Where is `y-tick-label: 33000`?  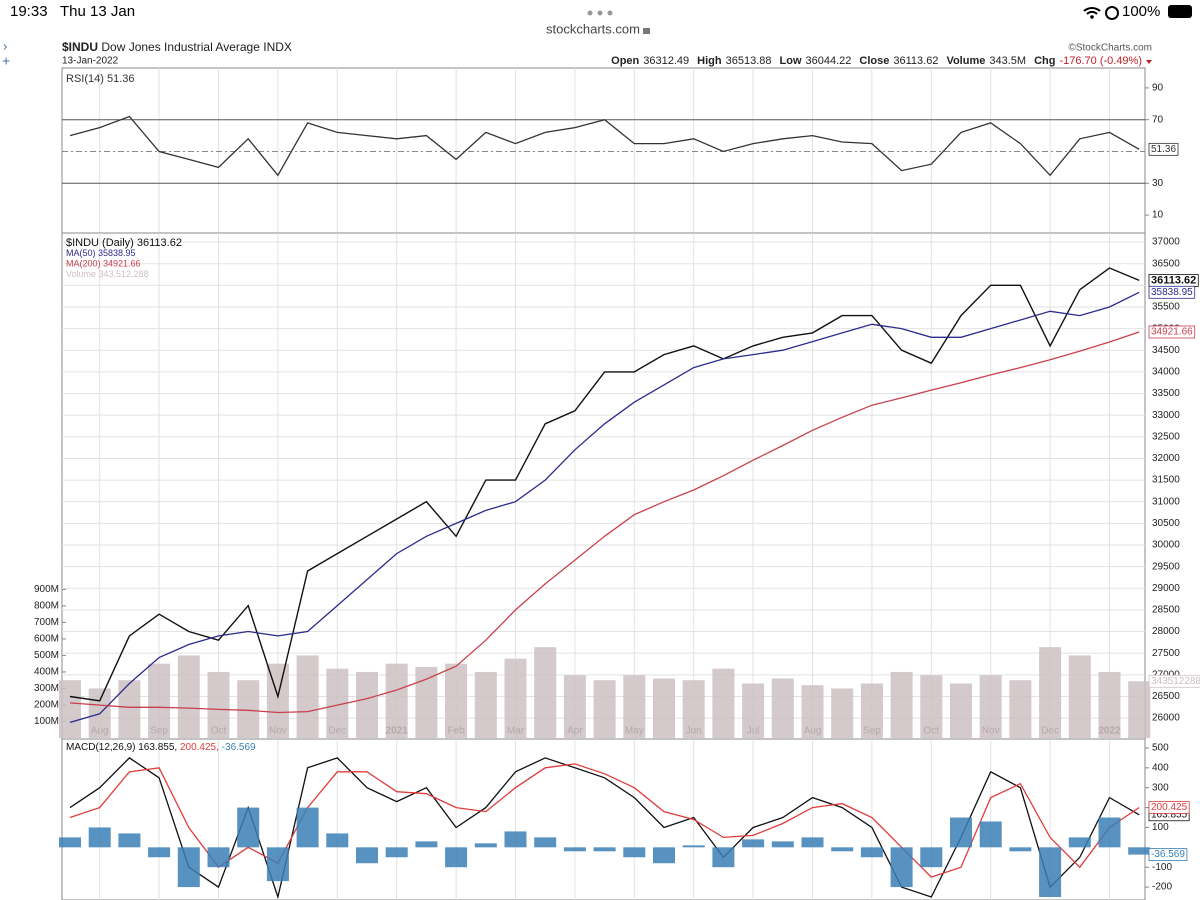 y-tick-label: 33000 is located at coordinates (1166, 415).